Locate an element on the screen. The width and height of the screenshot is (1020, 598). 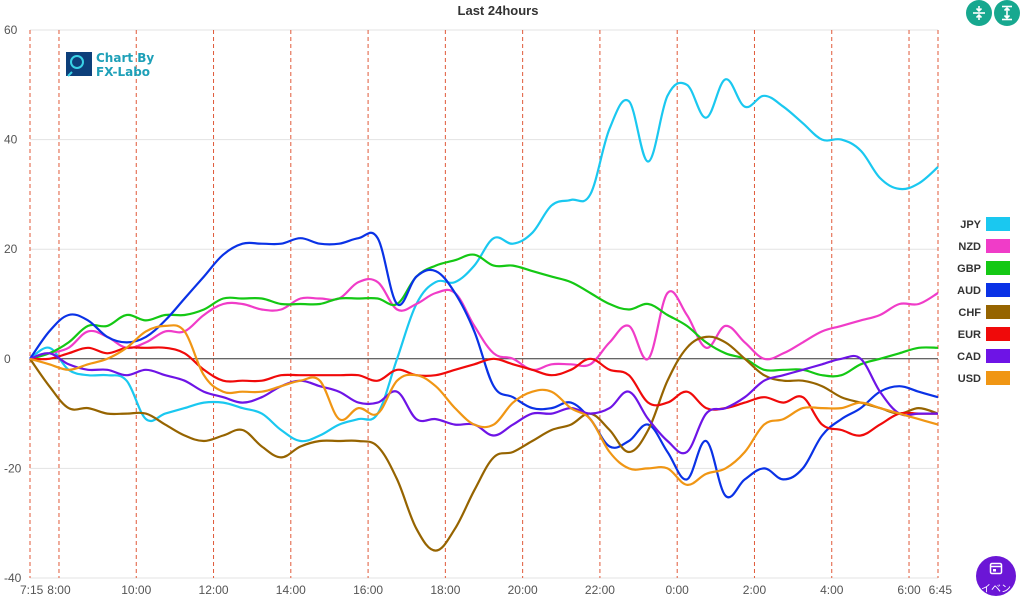
expand-icon is located at coordinates (1007, 13).